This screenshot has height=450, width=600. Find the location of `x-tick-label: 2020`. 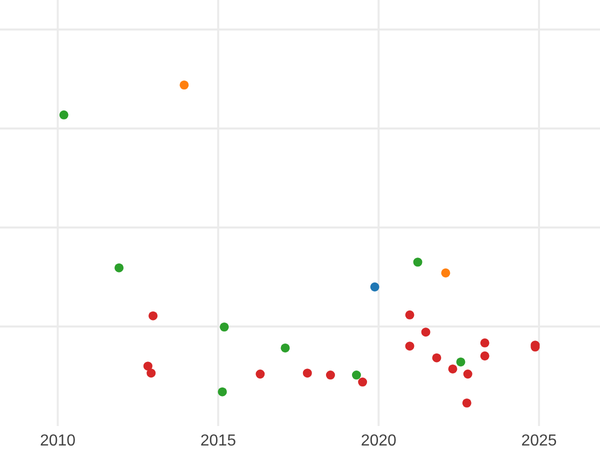

x-tick-label: 2020 is located at coordinates (378, 441).